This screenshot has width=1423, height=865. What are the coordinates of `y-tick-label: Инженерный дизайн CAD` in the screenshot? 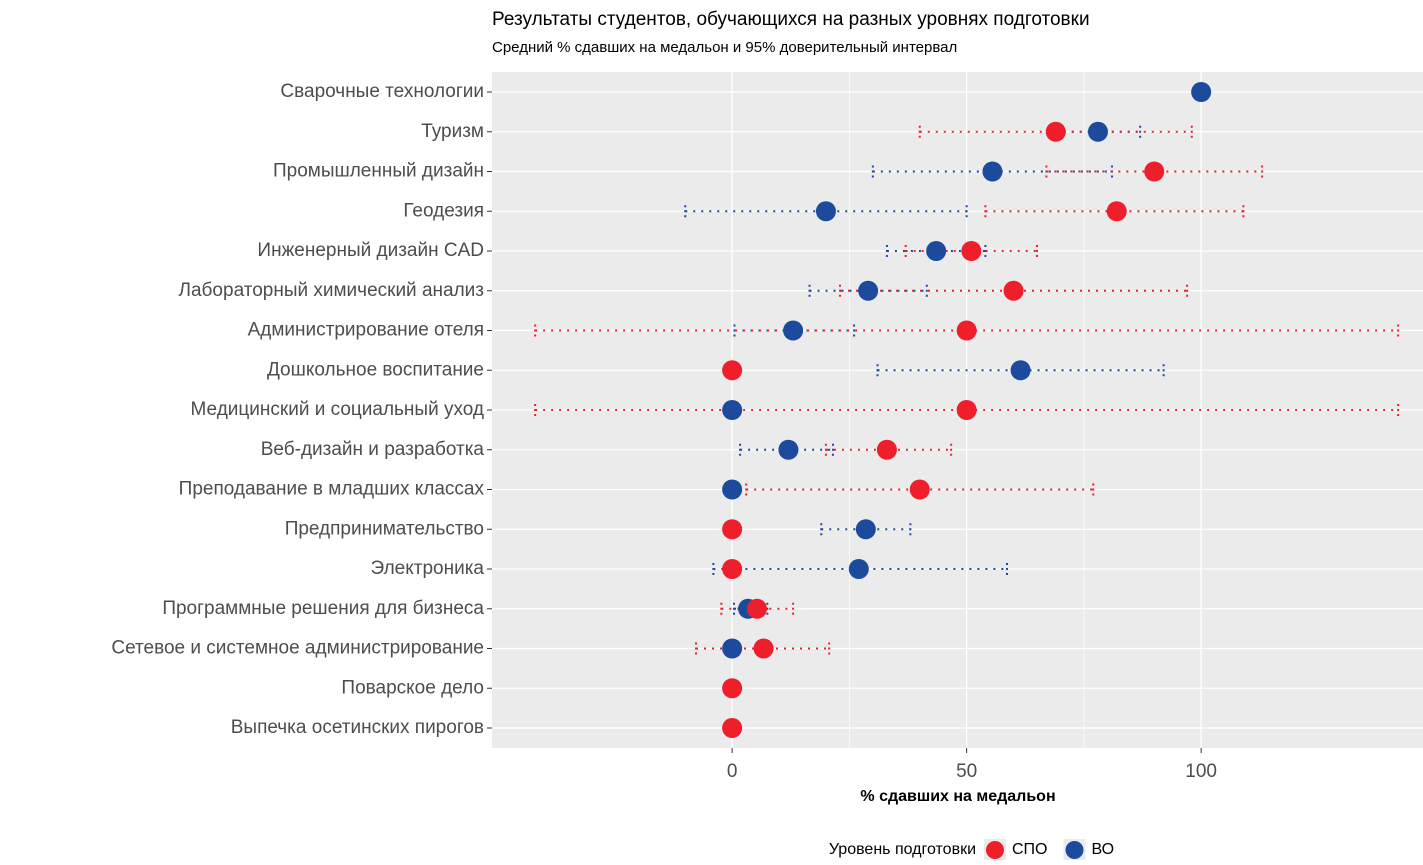 It's located at (370, 250).